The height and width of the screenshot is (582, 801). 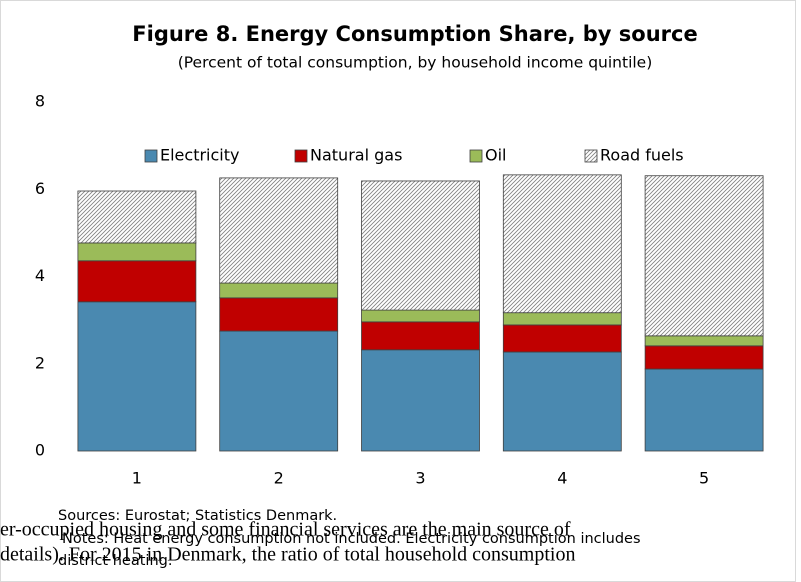 What do you see at coordinates (40, 362) in the screenshot?
I see `y-tick-label: 2` at bounding box center [40, 362].